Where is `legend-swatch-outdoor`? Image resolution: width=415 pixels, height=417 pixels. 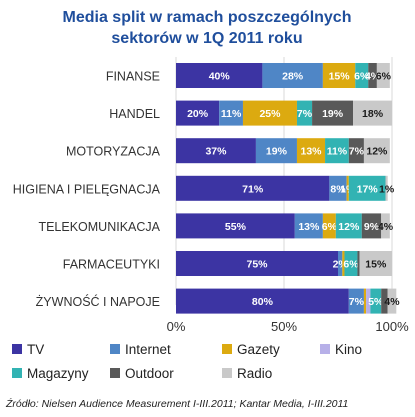
legend-swatch-outdoor is located at coordinates (115, 373).